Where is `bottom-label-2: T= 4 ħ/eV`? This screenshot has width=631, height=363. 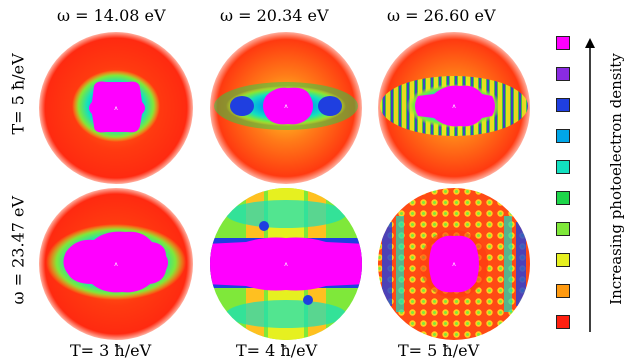 bottom-label-2: T= 4 ħ/eV is located at coordinates (277, 350).